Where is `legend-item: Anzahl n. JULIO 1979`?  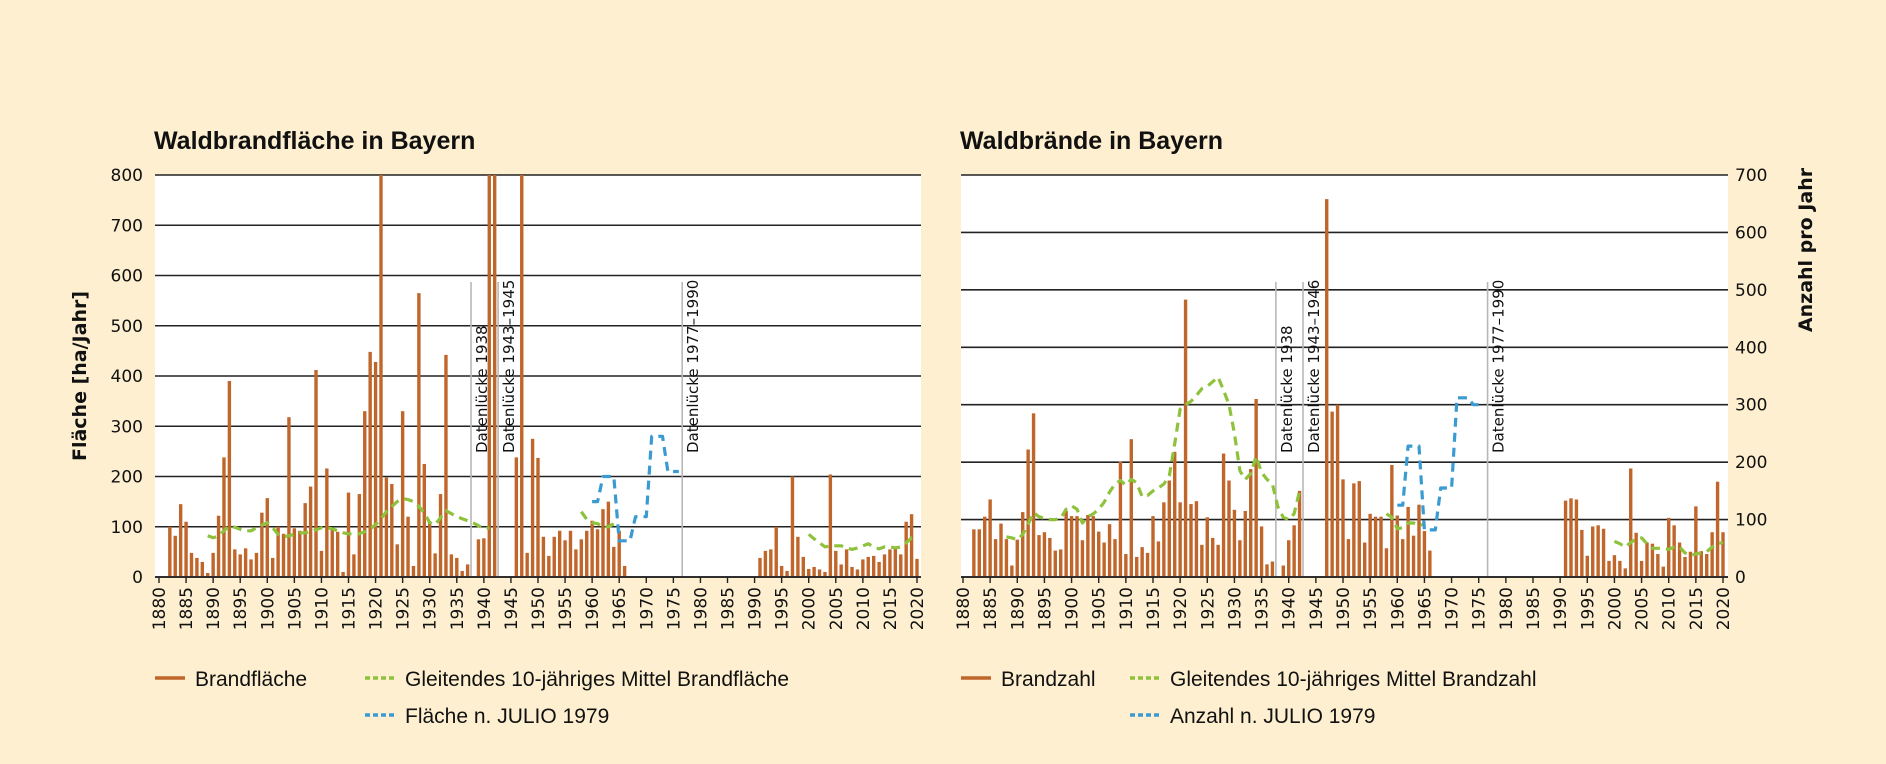 legend-item: Anzahl n. JULIO 1979 is located at coordinates (1252, 716).